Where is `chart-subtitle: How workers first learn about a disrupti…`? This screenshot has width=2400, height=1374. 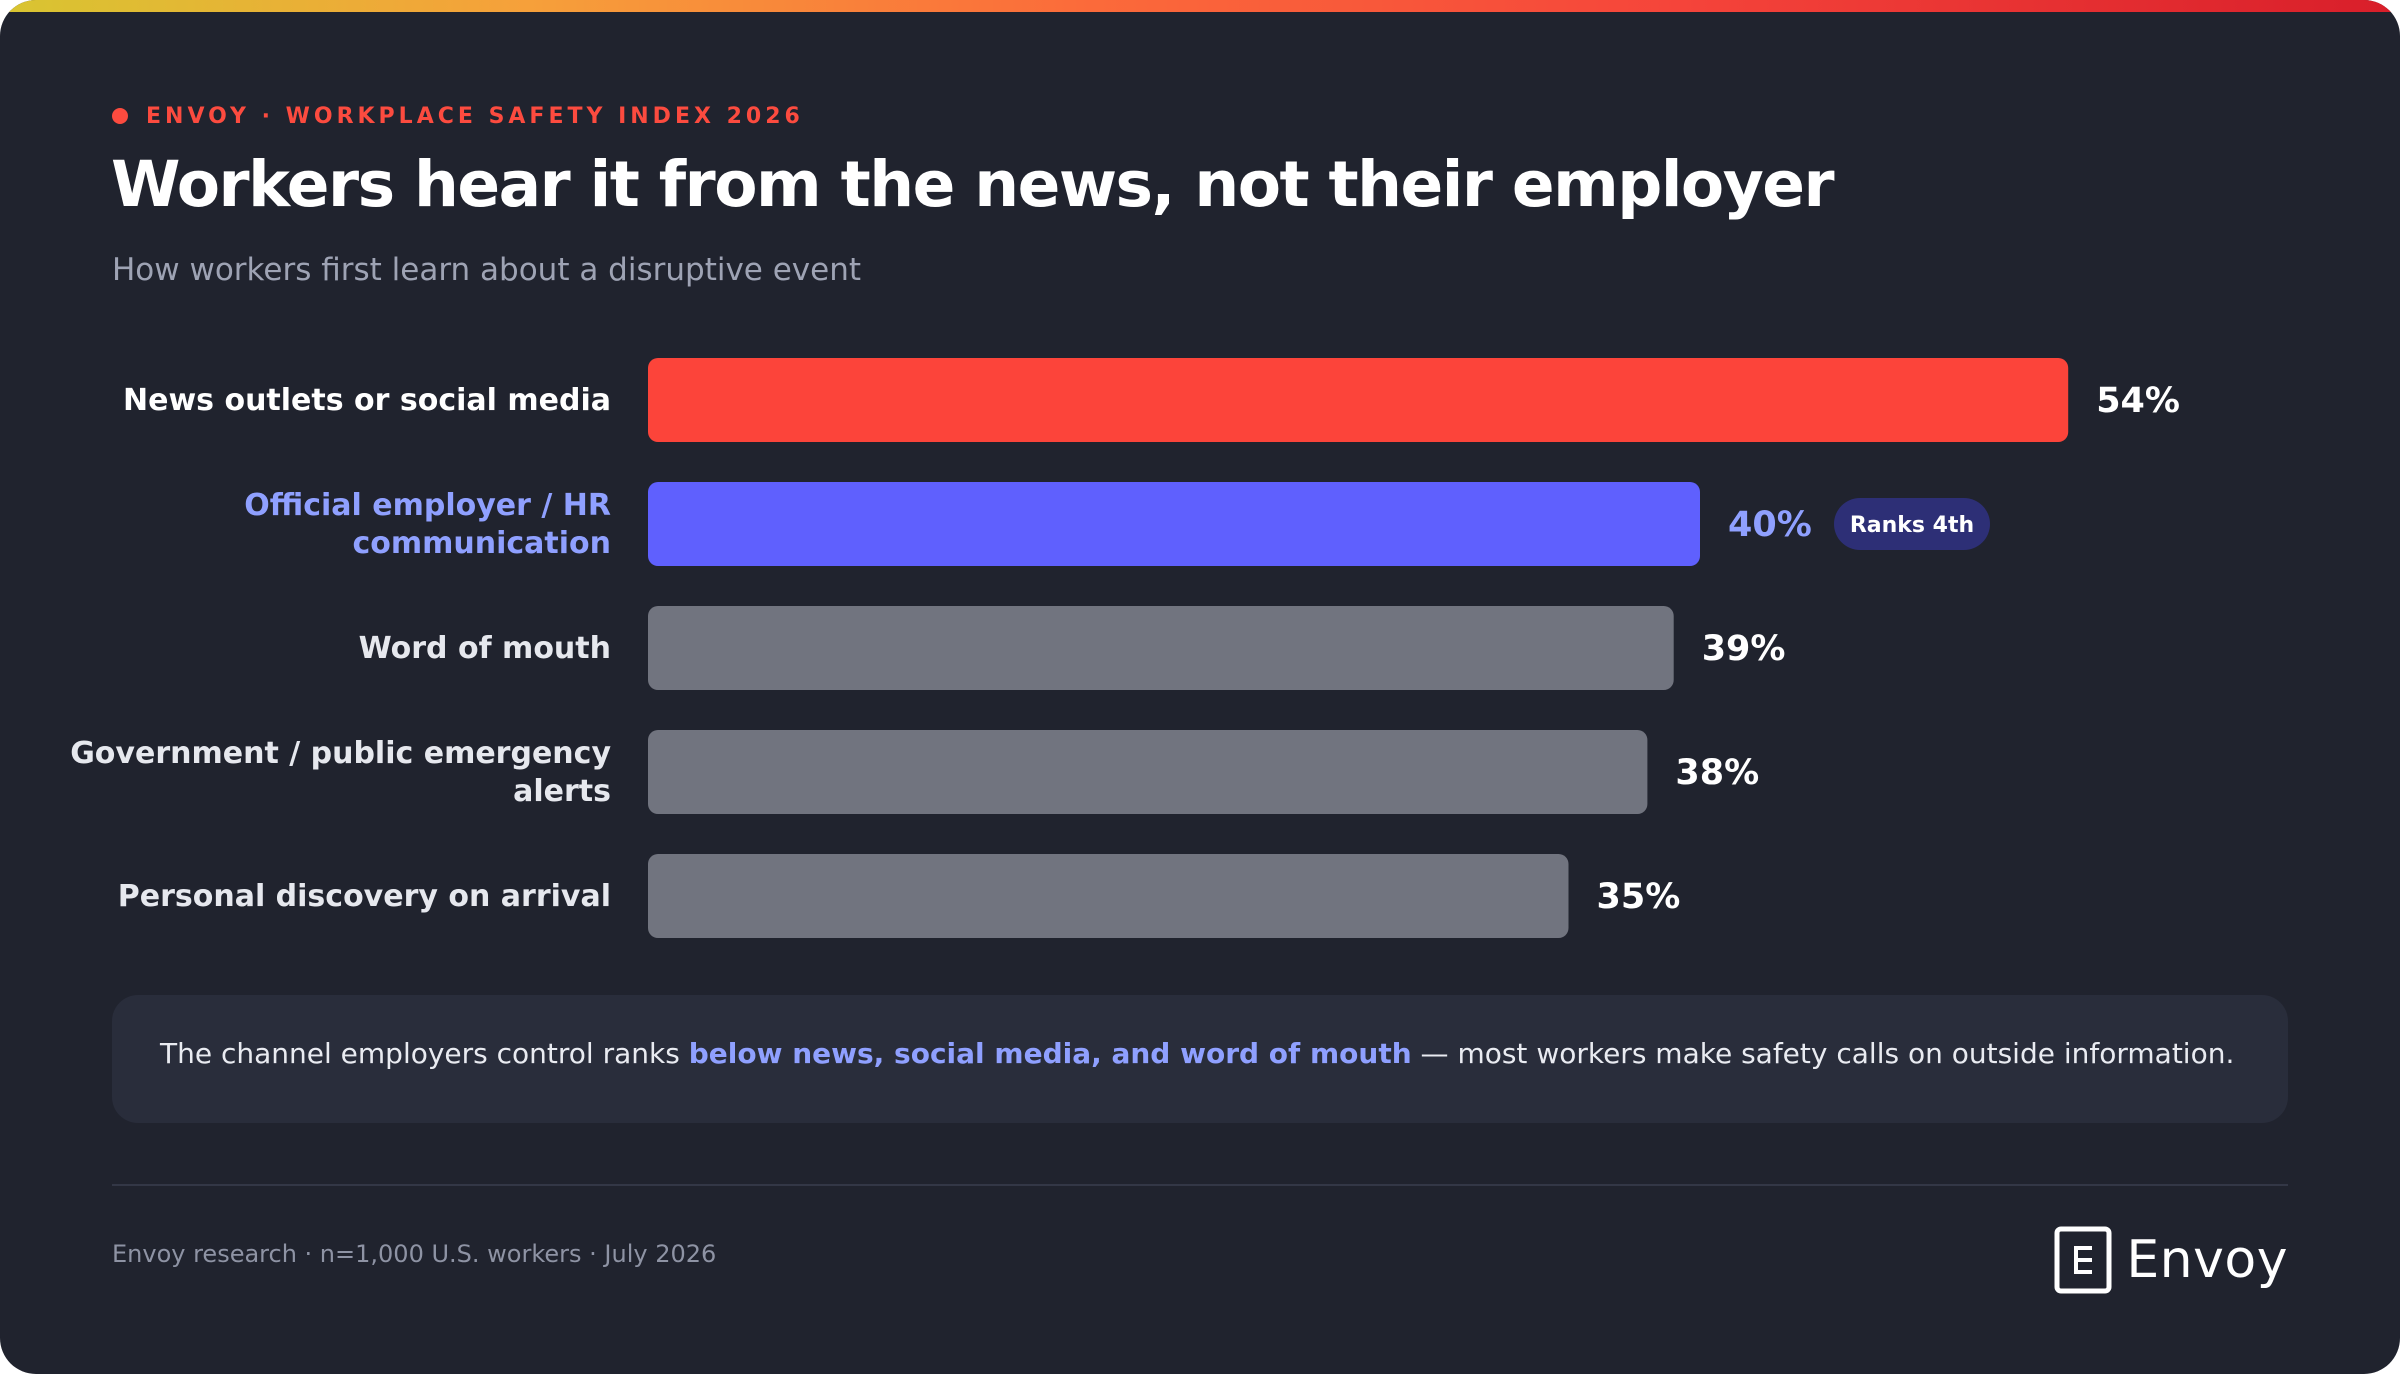
chart-subtitle: How workers first learn about a disrupti… is located at coordinates (487, 270).